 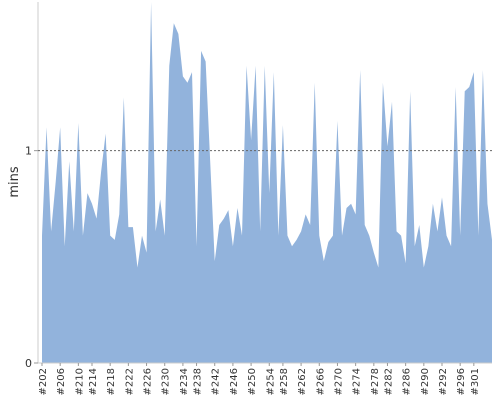 What do you see at coordinates (28, 151) in the screenshot?
I see `y-tick-label: 1` at bounding box center [28, 151].